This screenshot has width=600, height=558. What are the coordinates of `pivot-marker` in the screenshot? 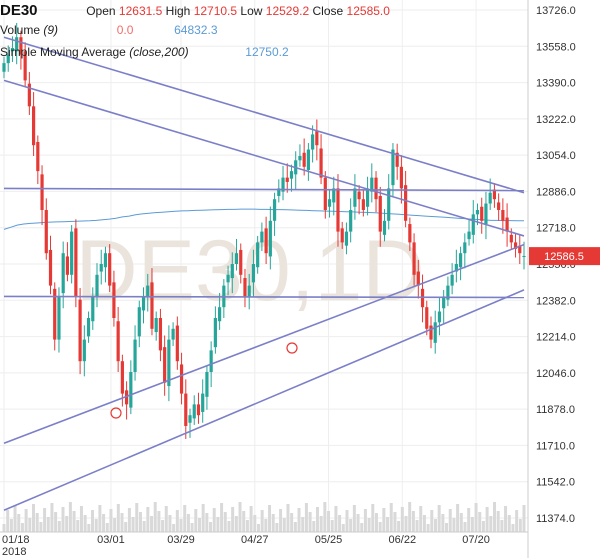 It's located at (116, 413).